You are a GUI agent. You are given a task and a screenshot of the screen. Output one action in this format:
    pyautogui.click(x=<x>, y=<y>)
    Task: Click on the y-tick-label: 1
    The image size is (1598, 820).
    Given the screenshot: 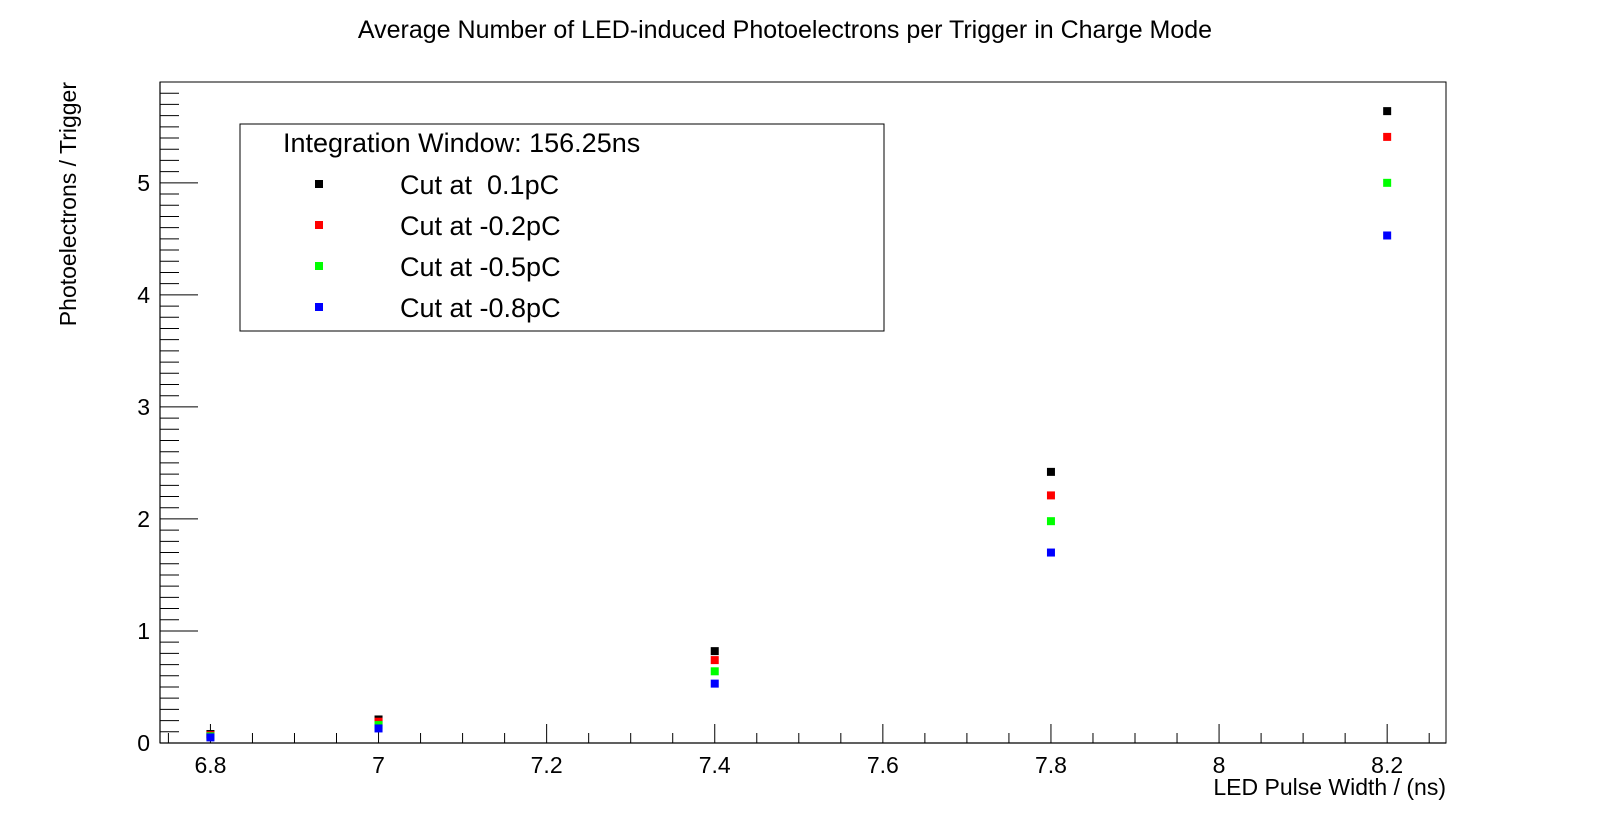 What is the action you would take?
    pyautogui.click(x=143, y=631)
    